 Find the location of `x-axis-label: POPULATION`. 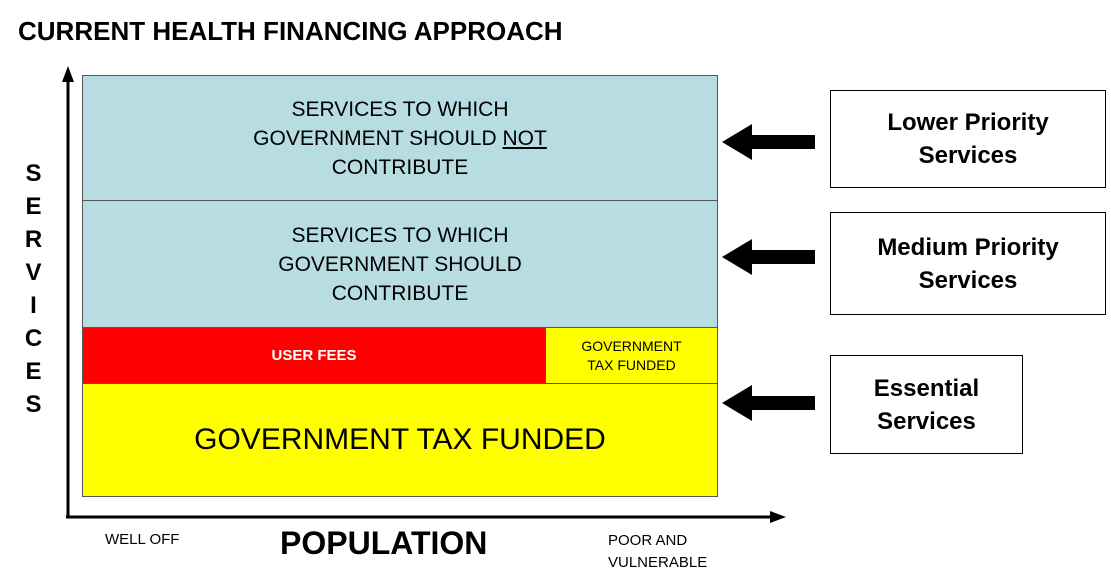

x-axis-label: POPULATION is located at coordinates (384, 543).